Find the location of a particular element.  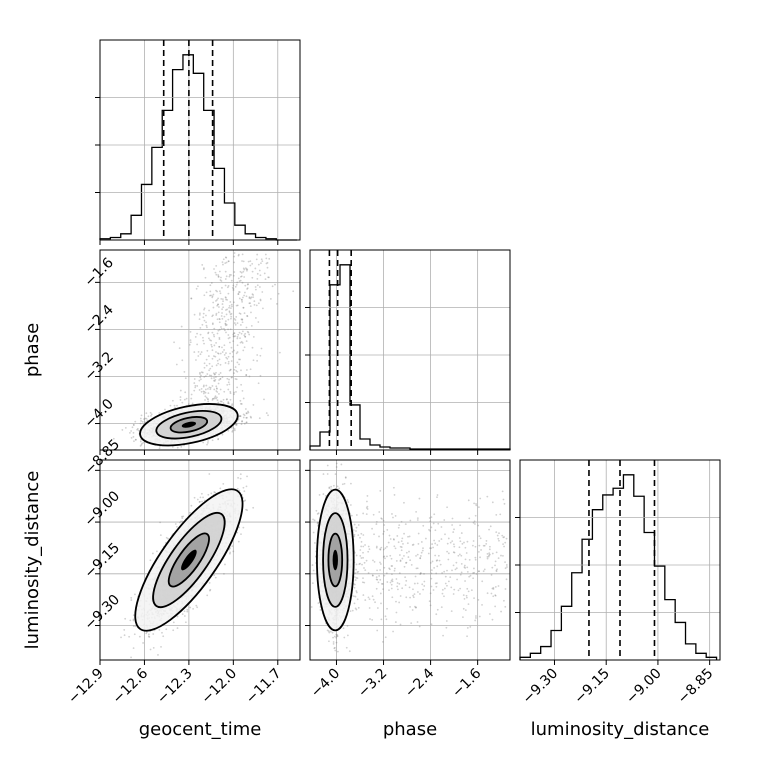

y-tick-label: −1.6 is located at coordinates (99, 272).